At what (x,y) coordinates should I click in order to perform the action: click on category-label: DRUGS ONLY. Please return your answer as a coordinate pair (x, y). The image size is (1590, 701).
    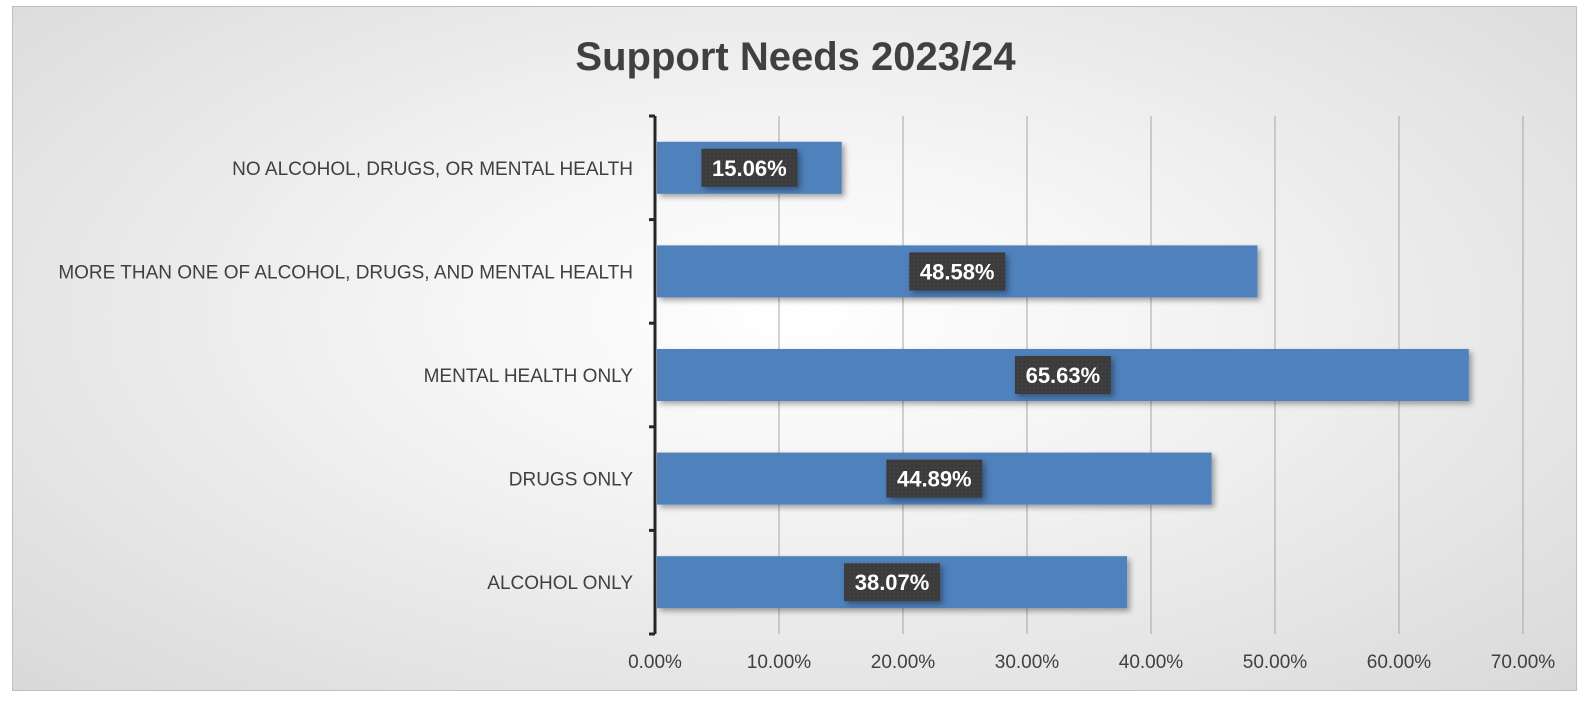
    Looking at the image, I should click on (571, 480).